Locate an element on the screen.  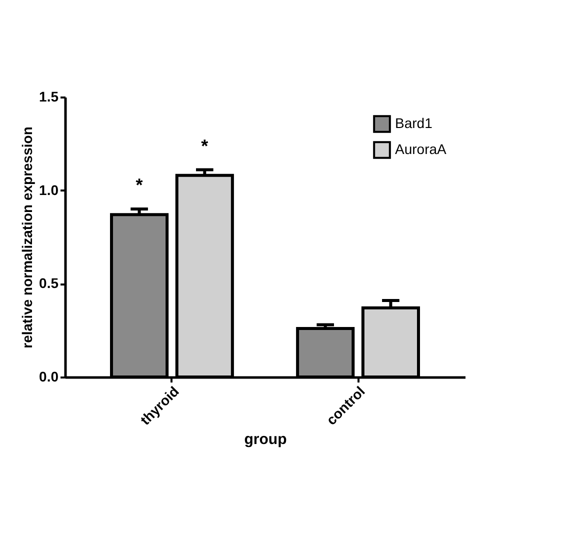
y-tick-label: 1.0 is located at coordinates (49, 190).